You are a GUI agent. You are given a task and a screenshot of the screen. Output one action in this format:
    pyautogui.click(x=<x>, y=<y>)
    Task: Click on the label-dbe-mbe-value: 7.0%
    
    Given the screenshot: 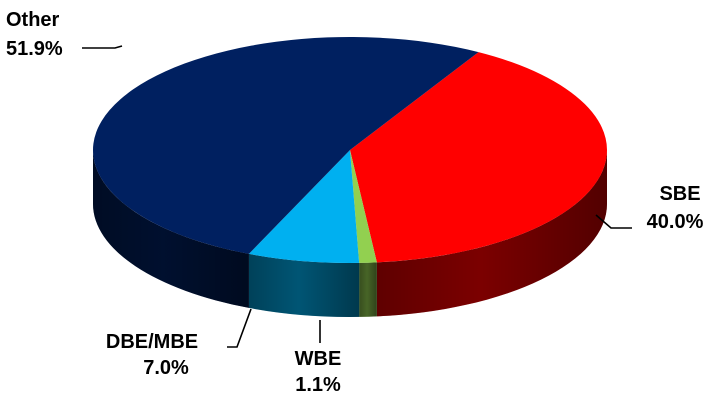 What is the action you would take?
    pyautogui.click(x=166, y=368)
    